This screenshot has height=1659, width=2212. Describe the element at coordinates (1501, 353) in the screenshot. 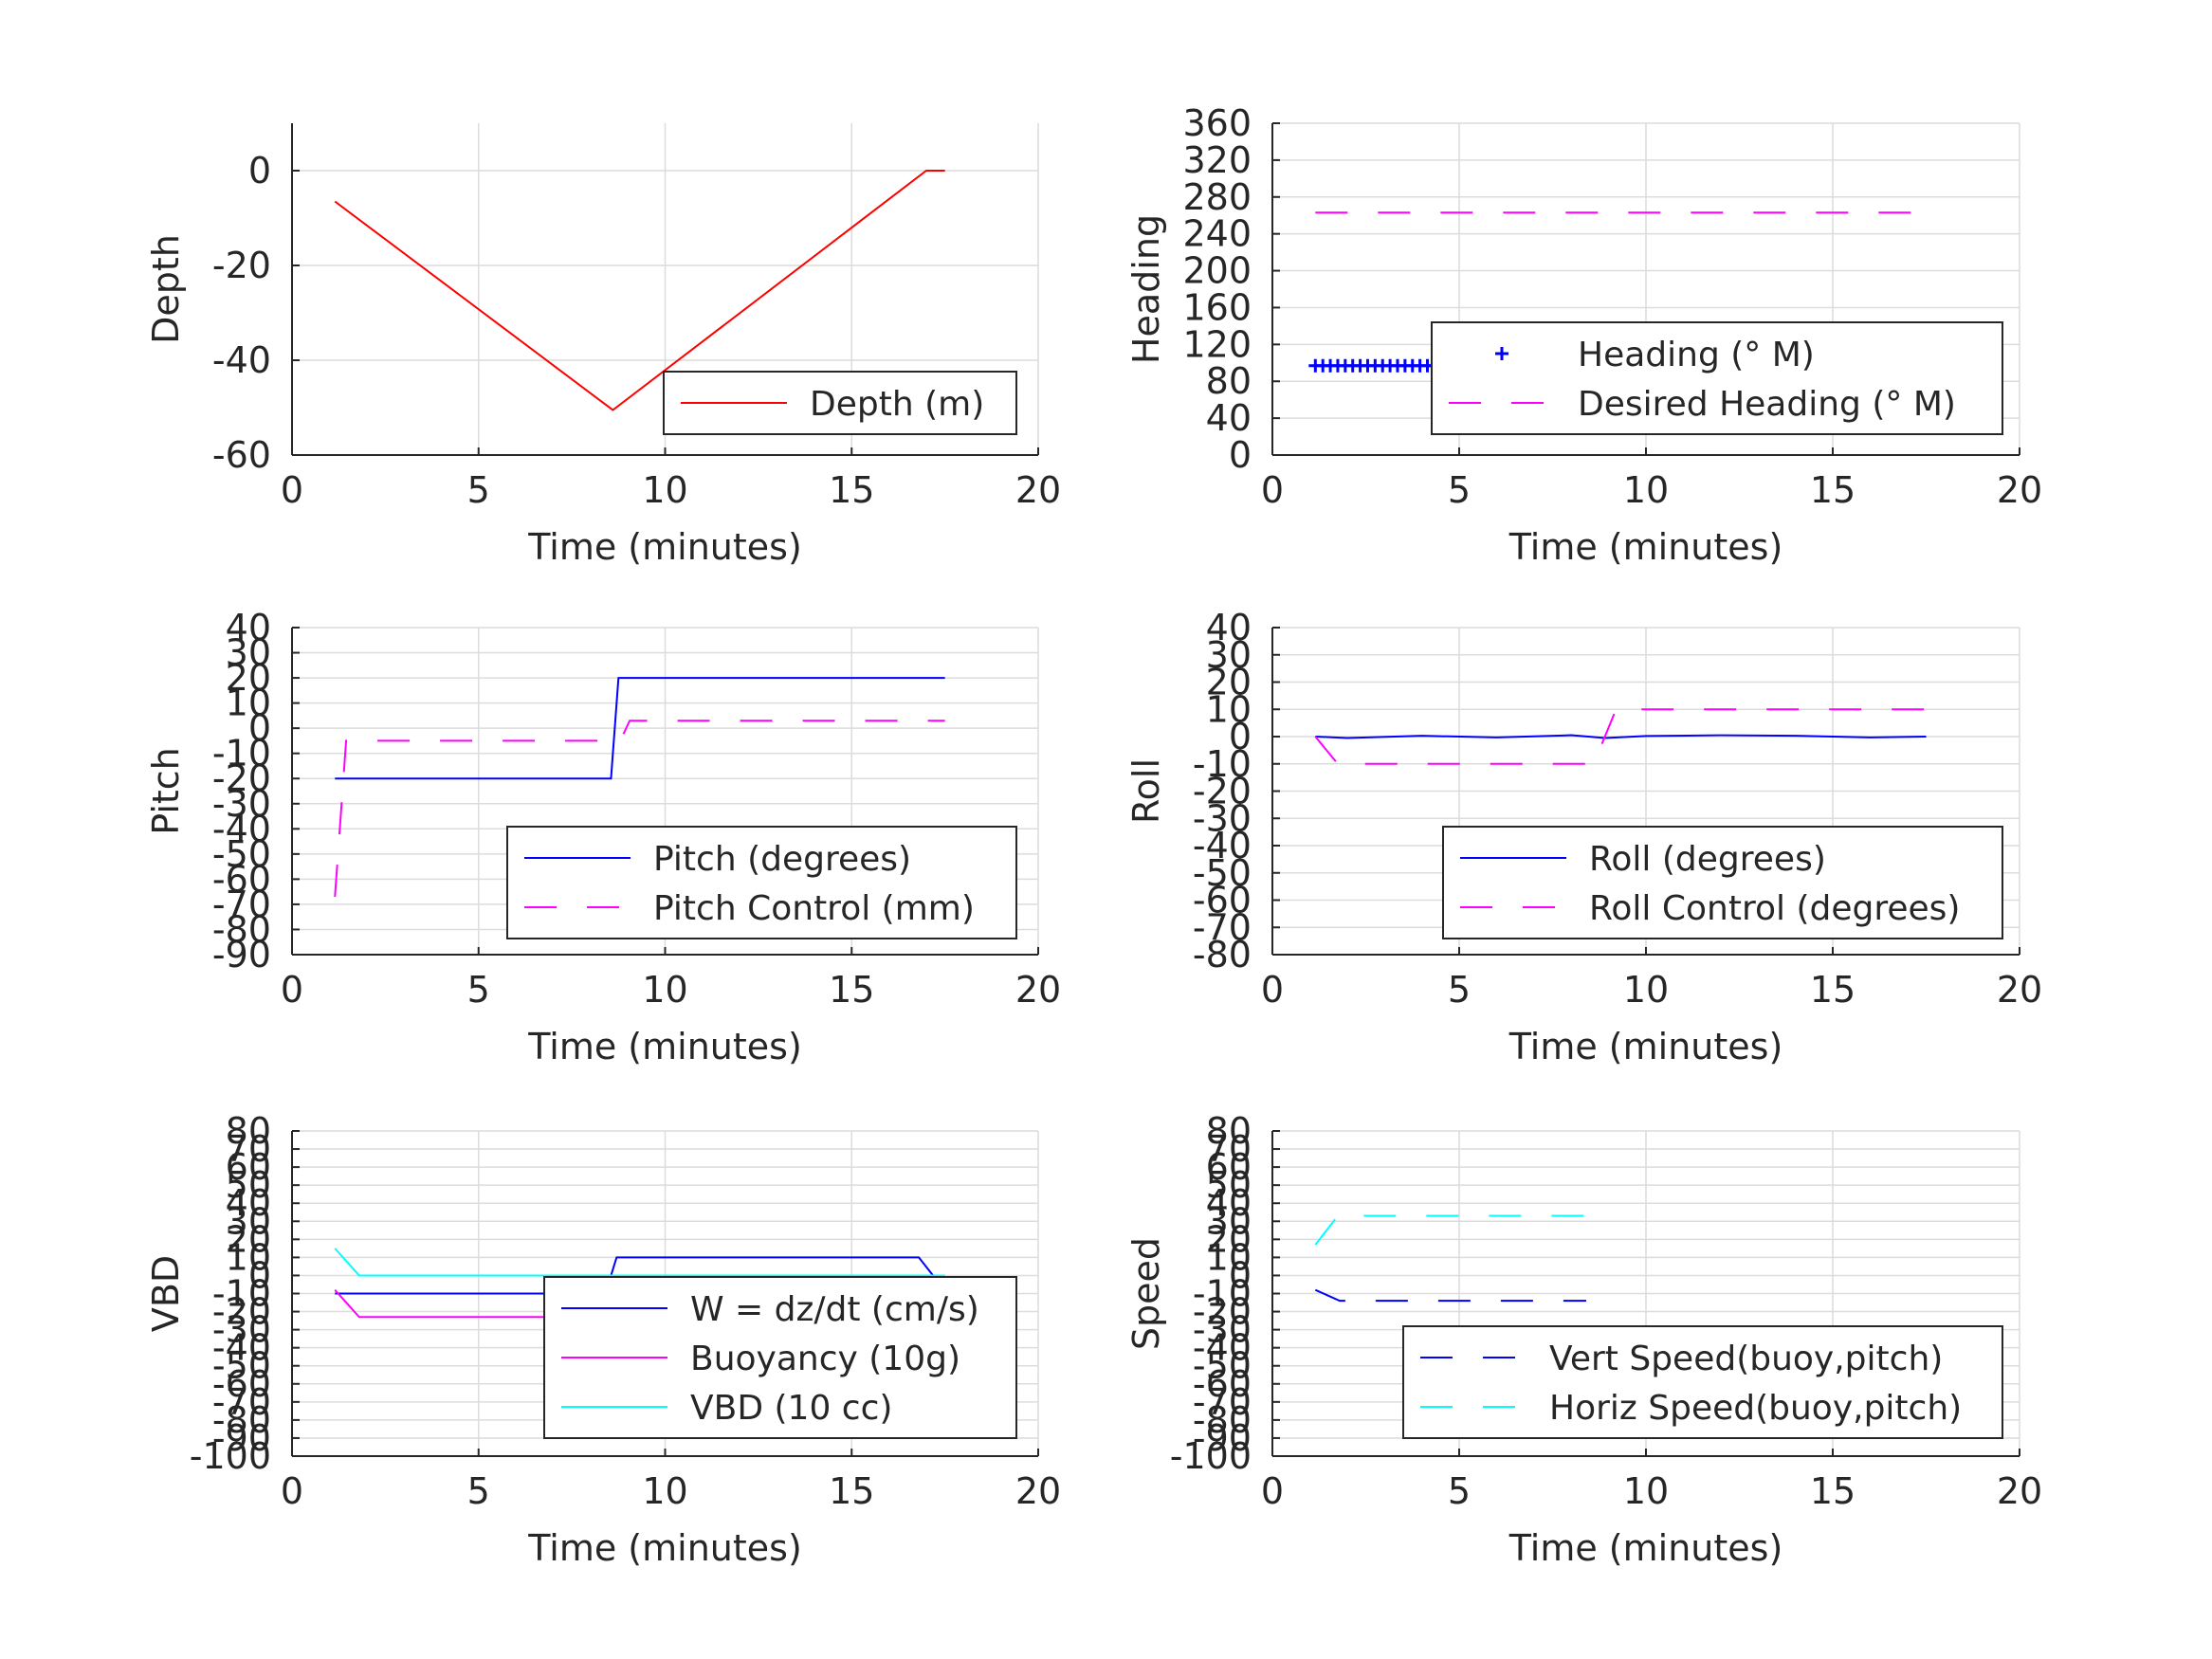

I see `legend-marker` at that location.